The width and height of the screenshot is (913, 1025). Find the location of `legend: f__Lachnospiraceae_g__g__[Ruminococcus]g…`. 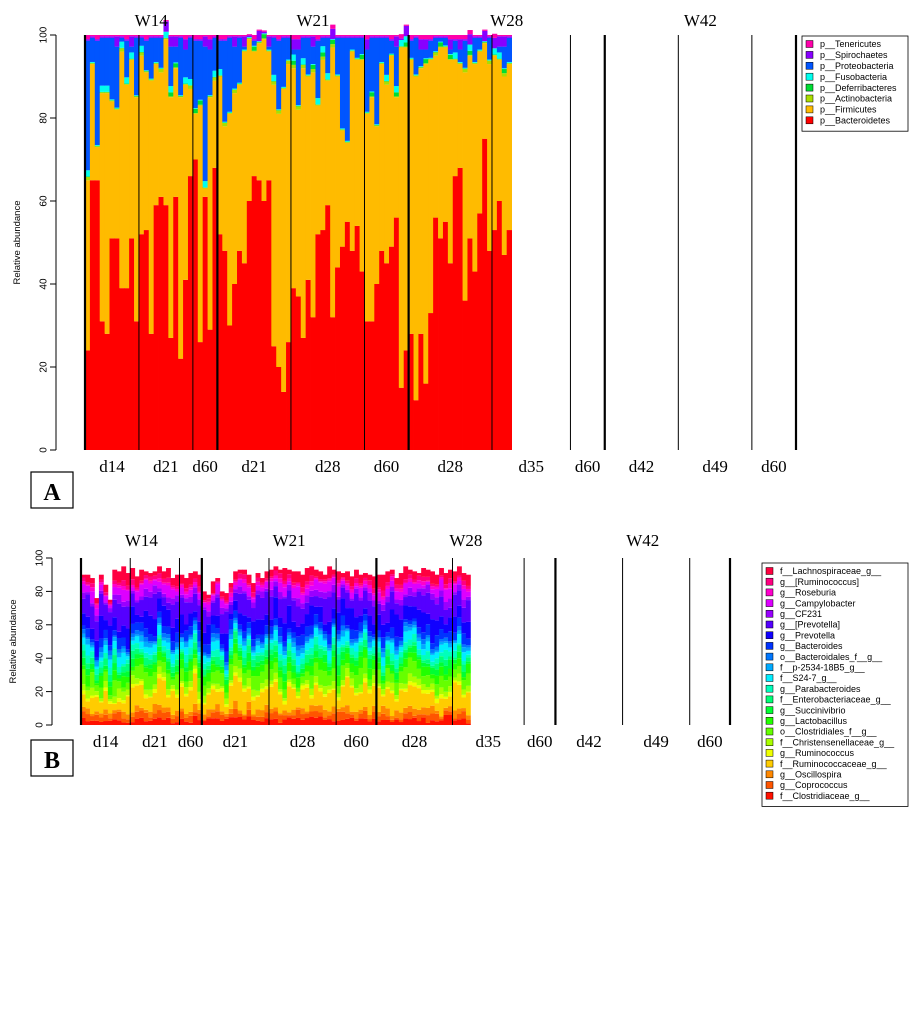

legend: f__Lachnospiraceae_g__g__[Ruminococcus]g… is located at coordinates (835, 684).